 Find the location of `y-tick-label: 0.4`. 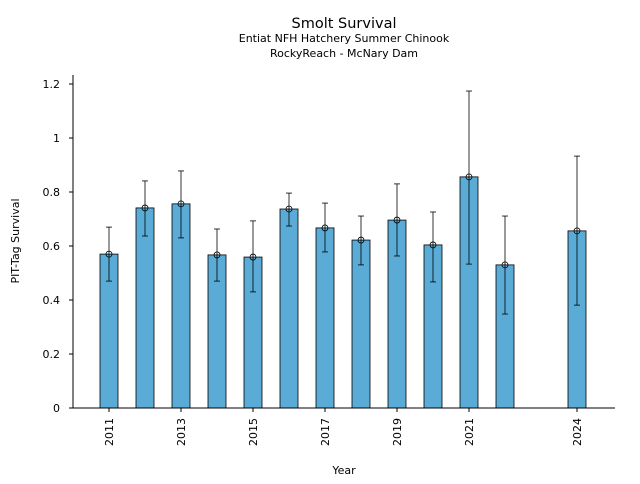

y-tick-label: 0.4 is located at coordinates (52, 300).